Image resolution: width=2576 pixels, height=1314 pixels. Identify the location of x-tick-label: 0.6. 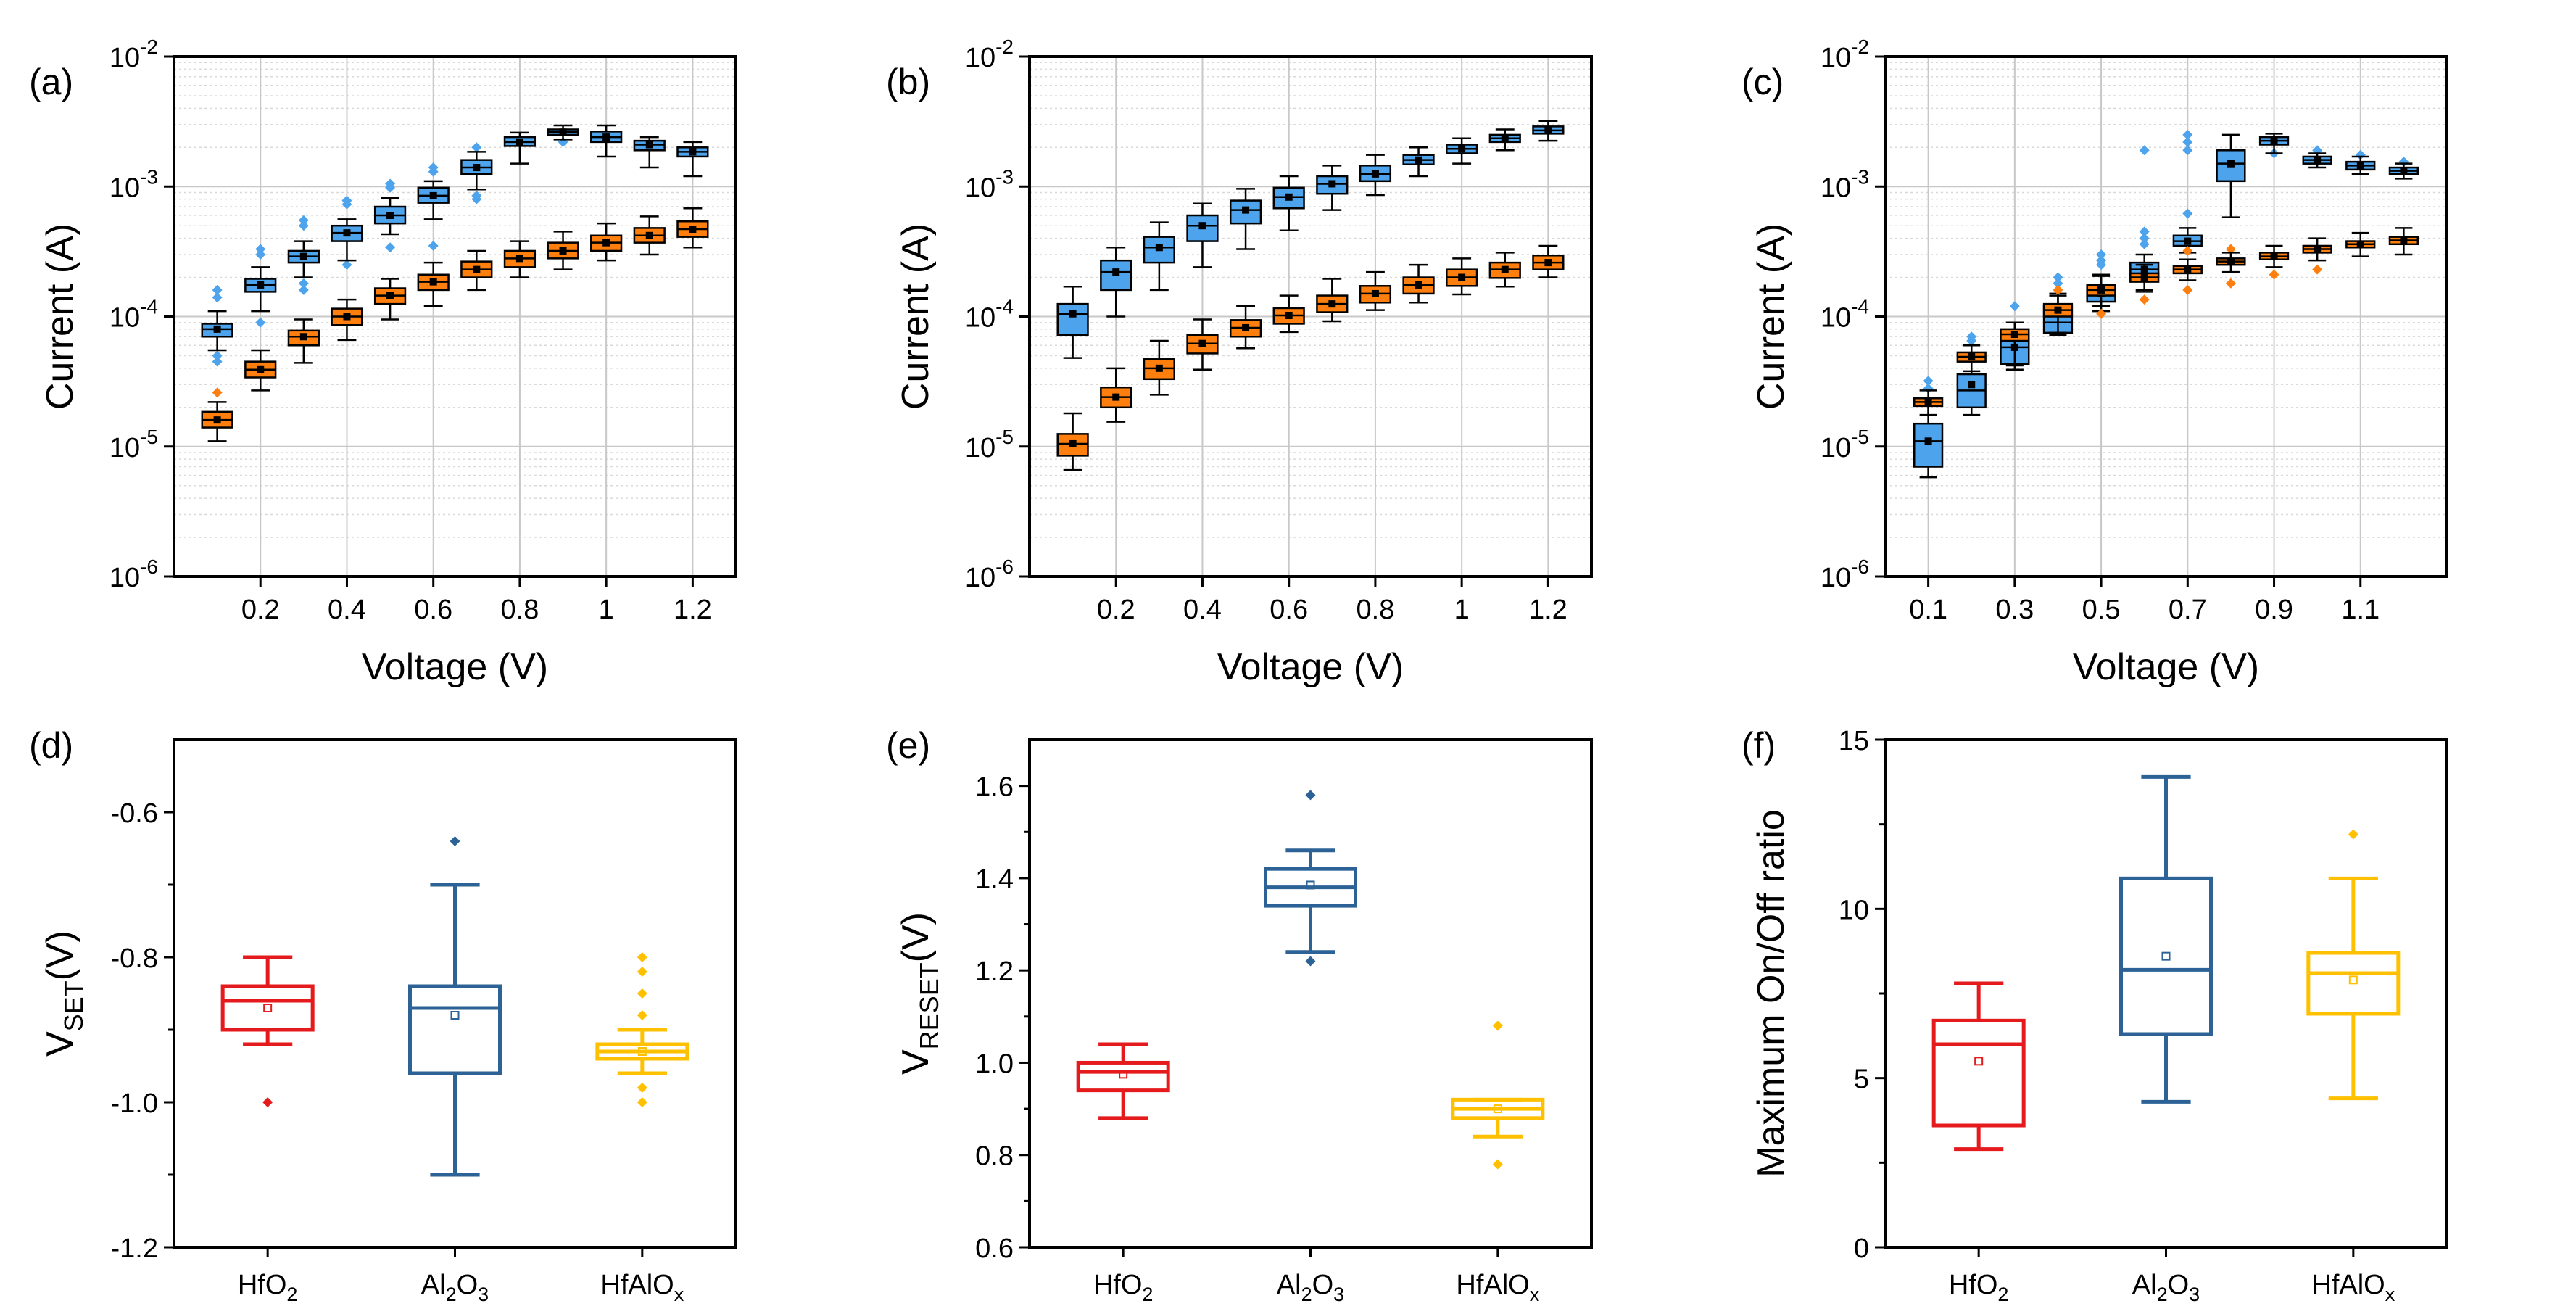
(1289, 610).